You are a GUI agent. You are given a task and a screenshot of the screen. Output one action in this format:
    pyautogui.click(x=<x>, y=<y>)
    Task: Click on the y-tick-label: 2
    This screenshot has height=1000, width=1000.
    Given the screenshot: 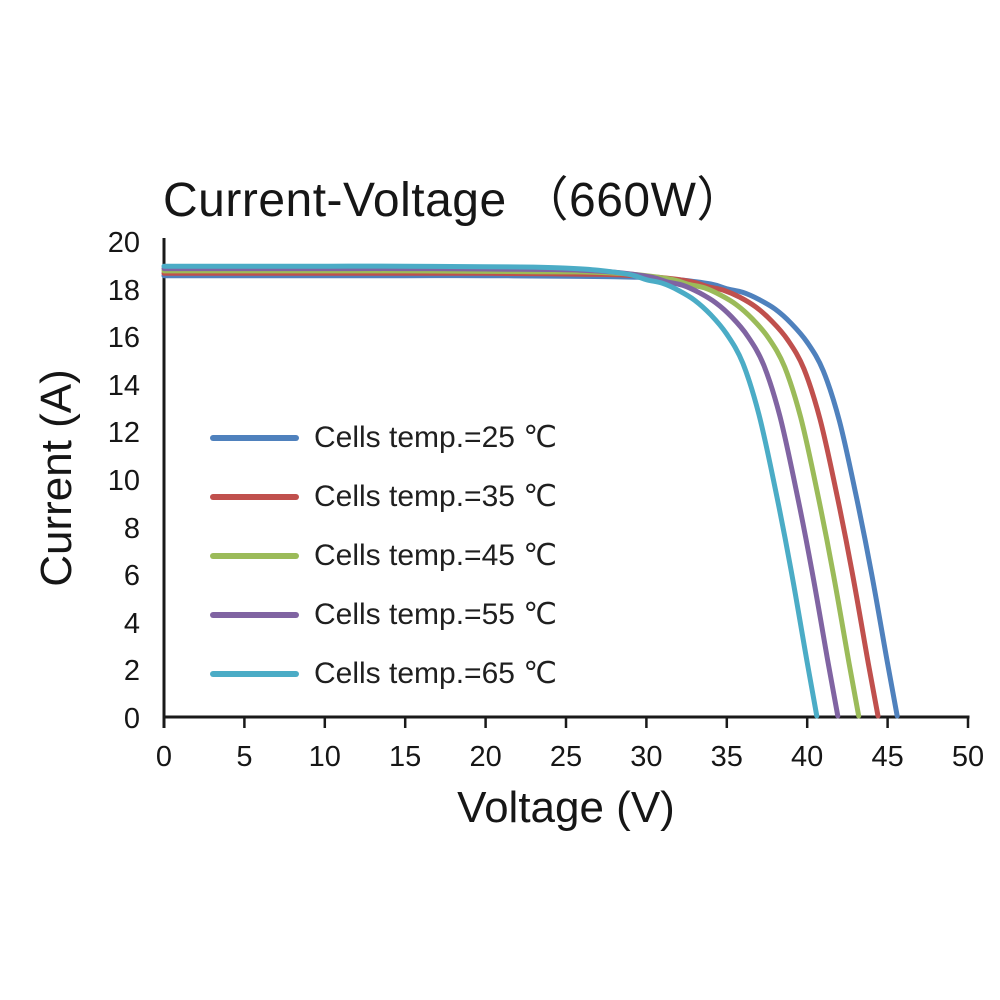 What is the action you would take?
    pyautogui.click(x=131, y=671)
    